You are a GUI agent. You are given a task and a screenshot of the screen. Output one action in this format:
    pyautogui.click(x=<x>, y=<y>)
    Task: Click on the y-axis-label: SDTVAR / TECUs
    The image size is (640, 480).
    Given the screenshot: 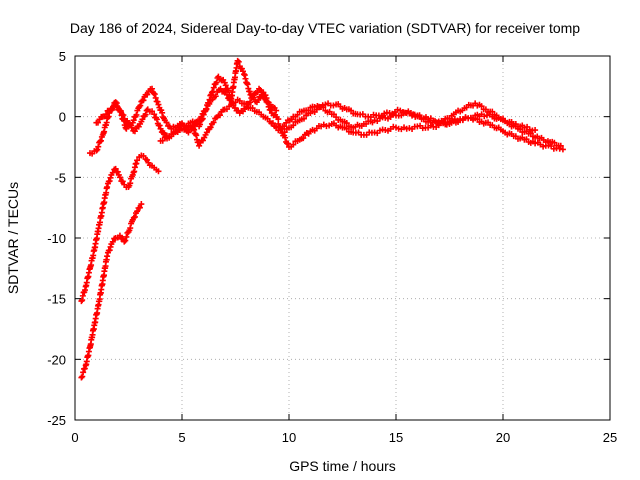 What is the action you would take?
    pyautogui.click(x=13, y=238)
    